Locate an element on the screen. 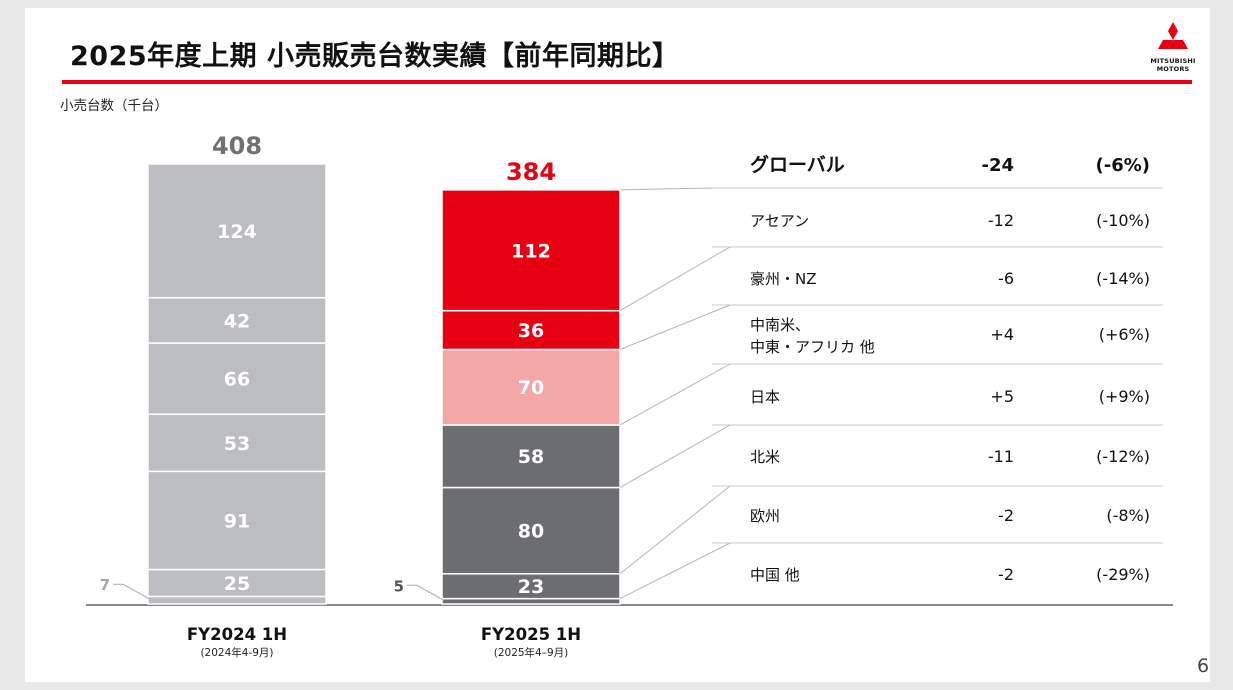 This screenshot has width=1233, height=690. table-region-name-5: 欧州 is located at coordinates (765, 516).